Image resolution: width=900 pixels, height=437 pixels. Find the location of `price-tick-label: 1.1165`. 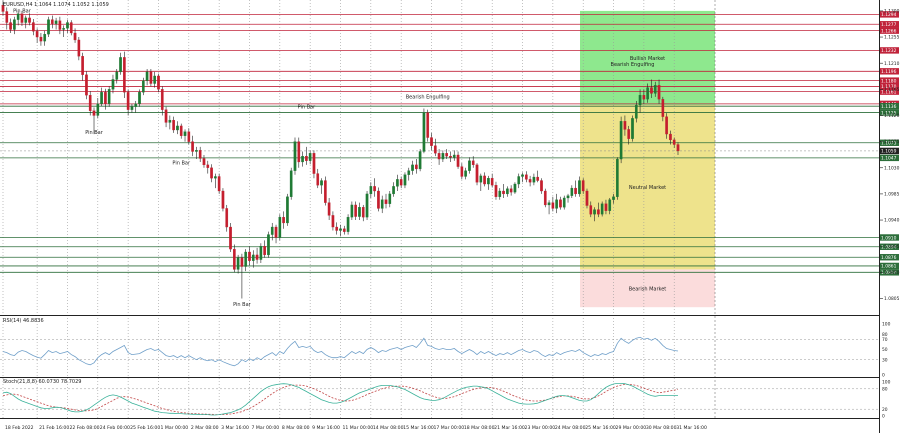

price-tick-label: 1.1165 is located at coordinates (892, 90).